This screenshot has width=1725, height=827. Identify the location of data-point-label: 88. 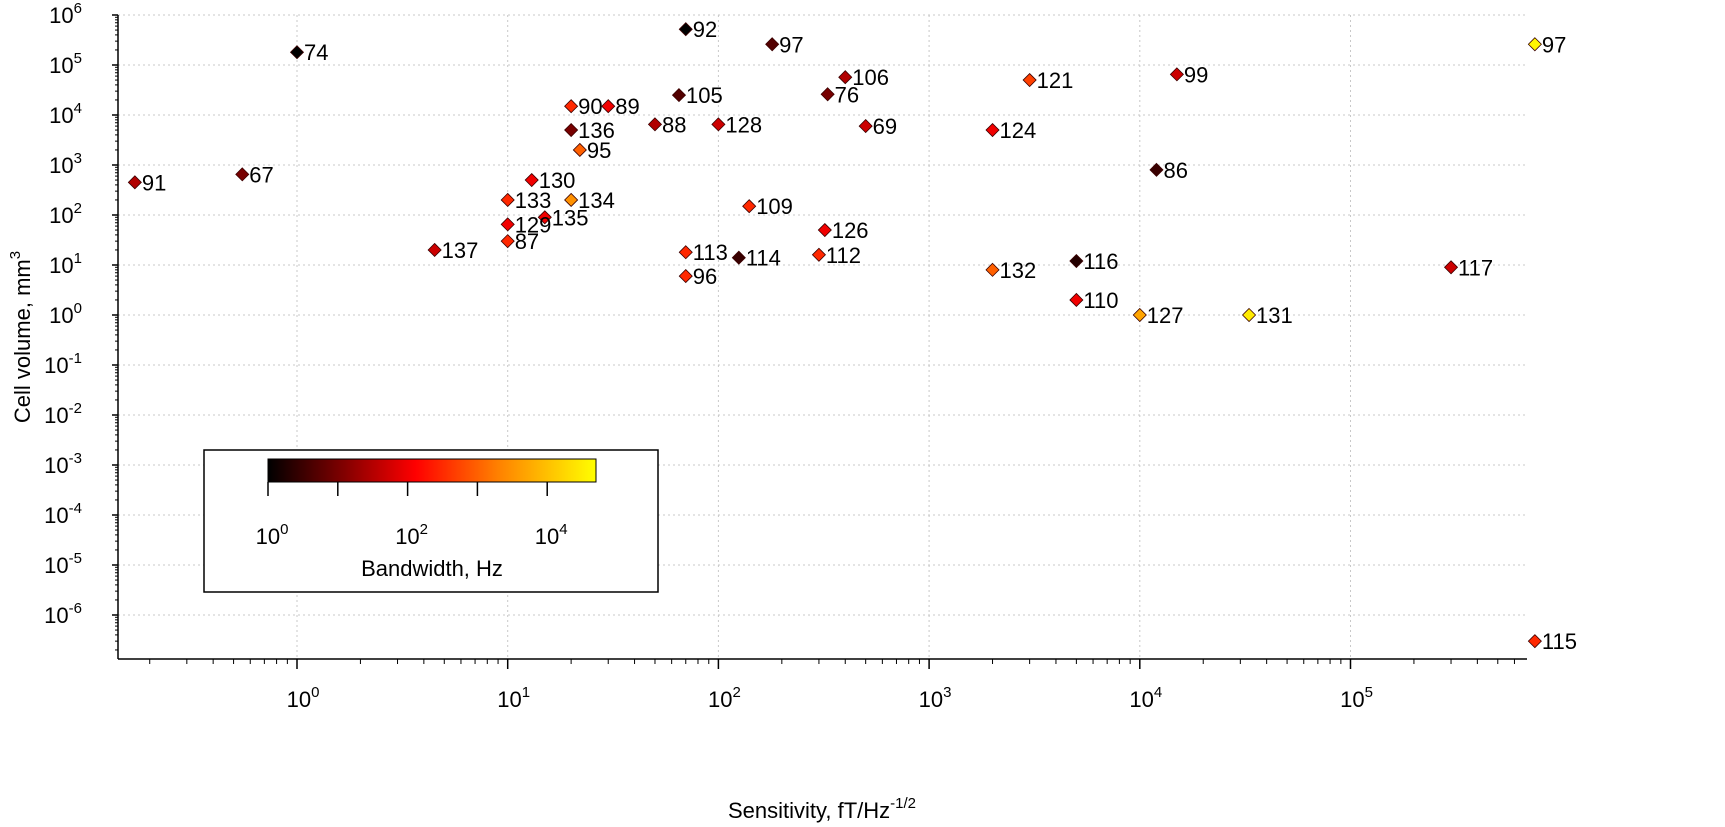
(674, 124).